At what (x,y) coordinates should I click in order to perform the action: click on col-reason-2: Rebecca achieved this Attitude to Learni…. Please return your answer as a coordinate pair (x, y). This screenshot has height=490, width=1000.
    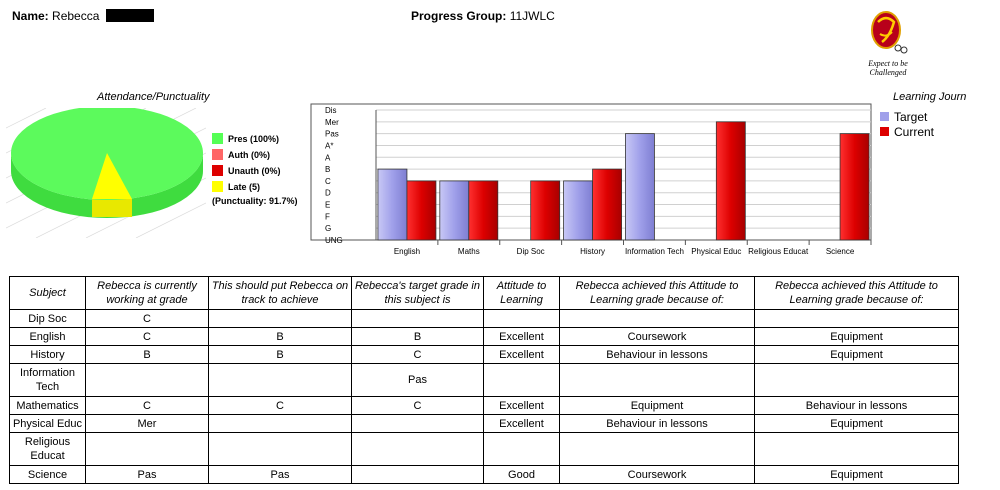
    Looking at the image, I should click on (856, 293).